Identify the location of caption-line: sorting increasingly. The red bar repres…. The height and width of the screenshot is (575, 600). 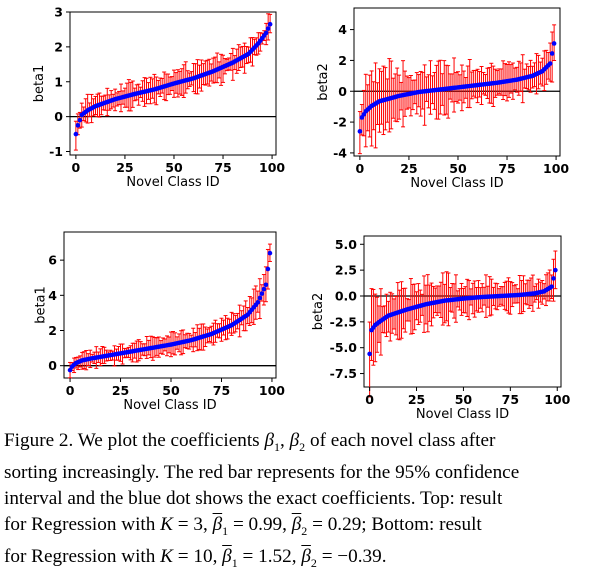
(300, 473).